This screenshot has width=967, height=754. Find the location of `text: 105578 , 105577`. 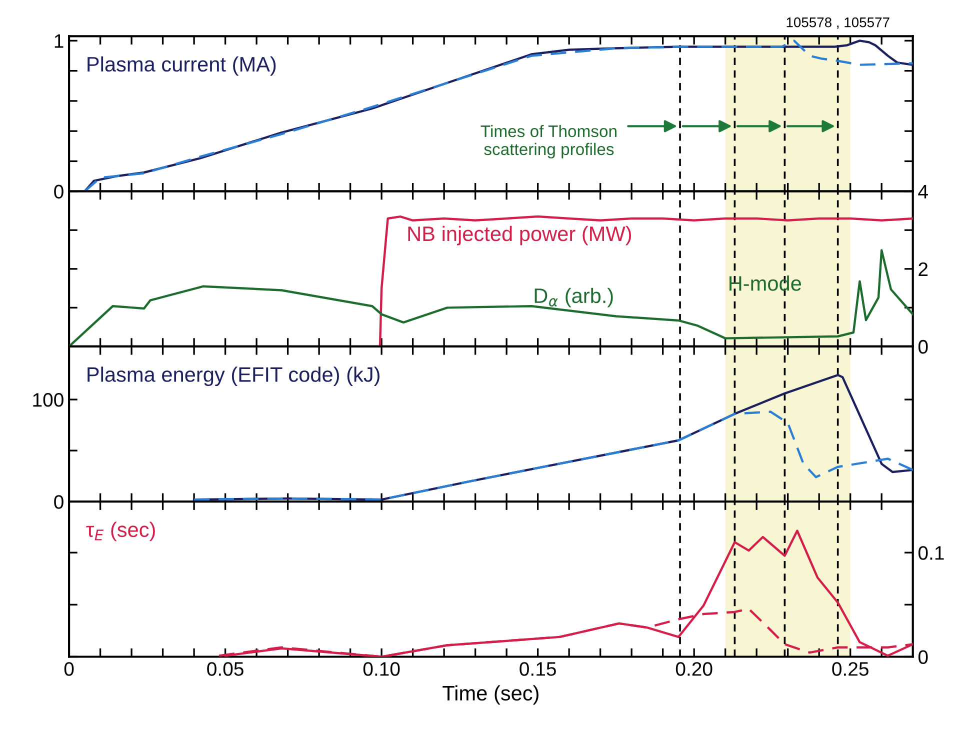

text: 105578 , 105577 is located at coordinates (838, 23).